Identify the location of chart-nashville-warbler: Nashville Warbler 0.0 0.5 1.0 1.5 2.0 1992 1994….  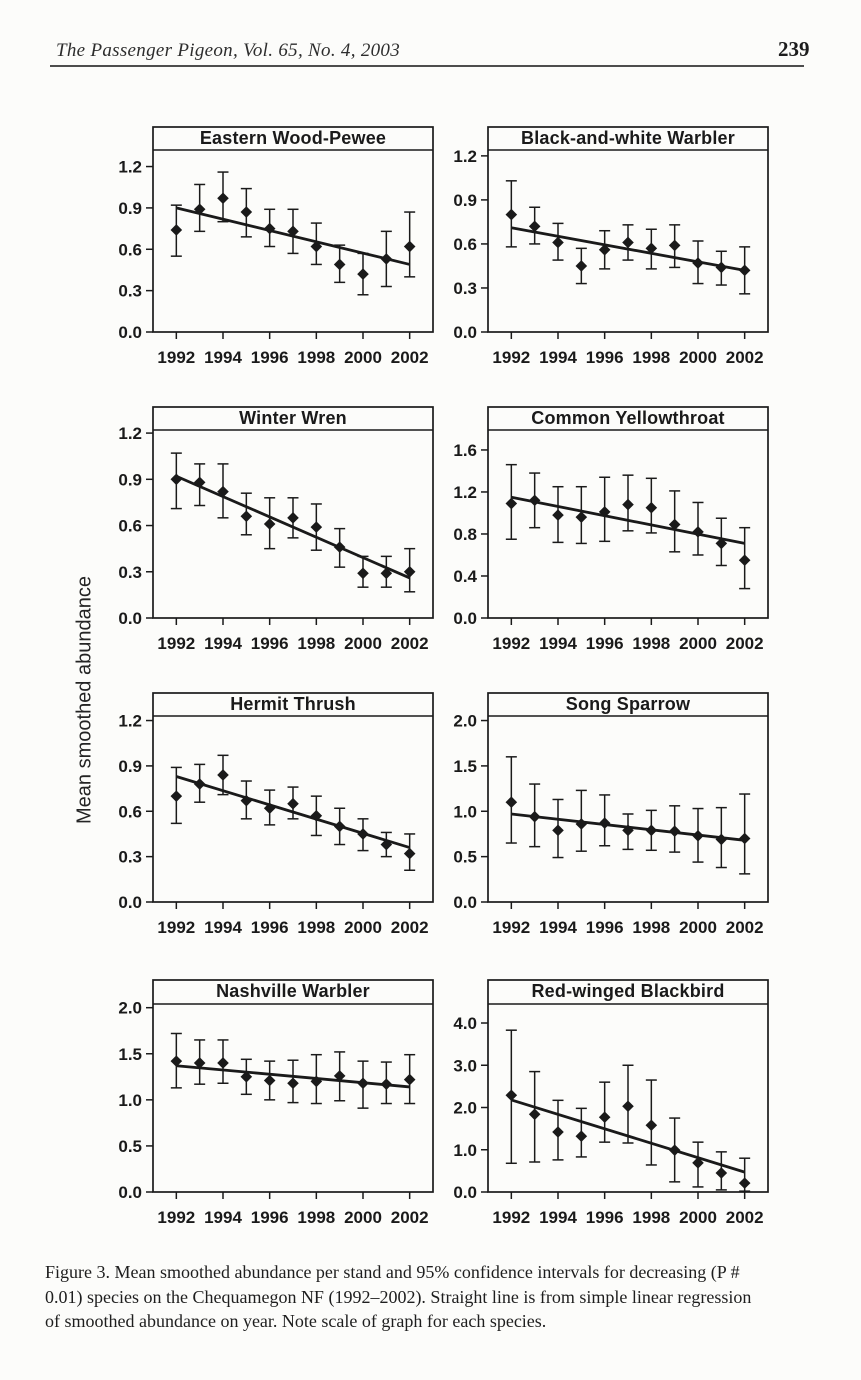
(270, 1104).